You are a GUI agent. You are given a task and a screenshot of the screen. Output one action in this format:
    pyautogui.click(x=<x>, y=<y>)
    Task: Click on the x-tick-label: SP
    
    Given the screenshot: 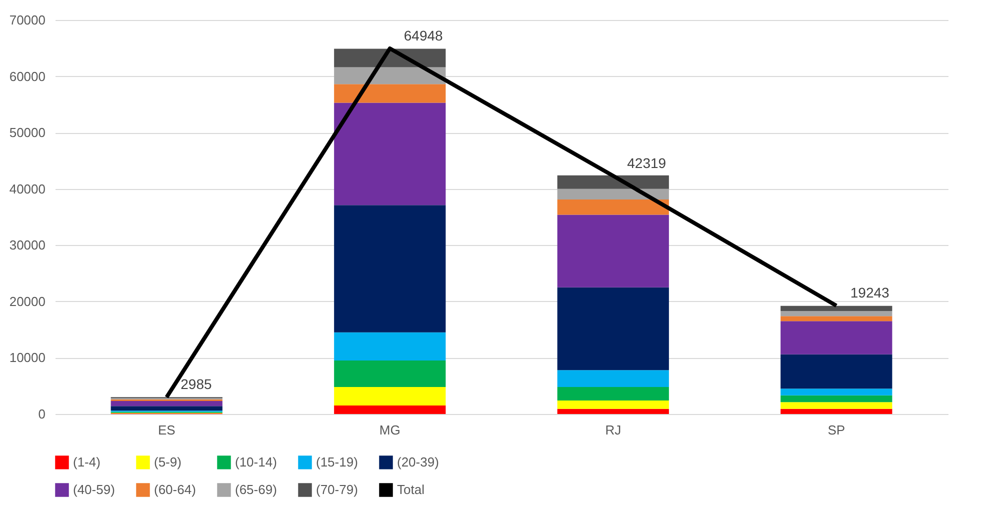 What is the action you would take?
    pyautogui.click(x=837, y=430)
    